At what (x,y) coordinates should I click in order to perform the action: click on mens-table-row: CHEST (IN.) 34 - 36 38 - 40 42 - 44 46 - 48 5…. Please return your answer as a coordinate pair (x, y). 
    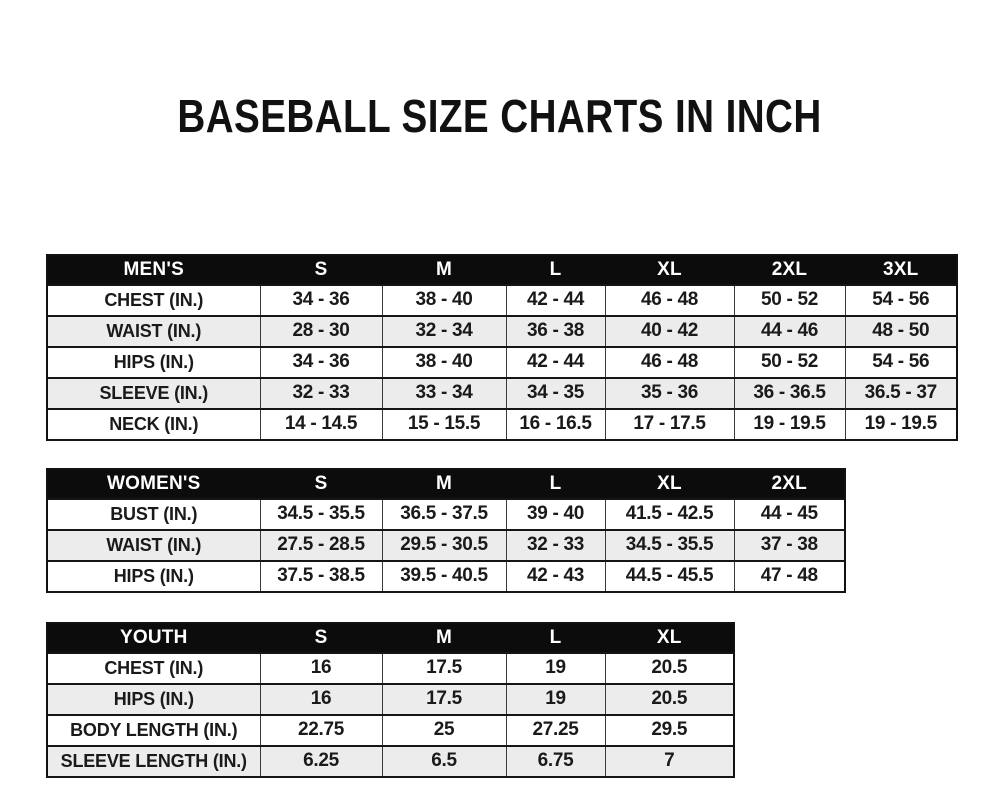
    Looking at the image, I should click on (502, 300).